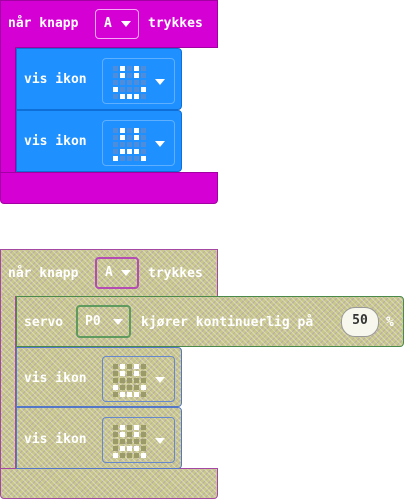 This screenshot has height=501, width=404. I want to click on percent-label: %, so click(390, 322).